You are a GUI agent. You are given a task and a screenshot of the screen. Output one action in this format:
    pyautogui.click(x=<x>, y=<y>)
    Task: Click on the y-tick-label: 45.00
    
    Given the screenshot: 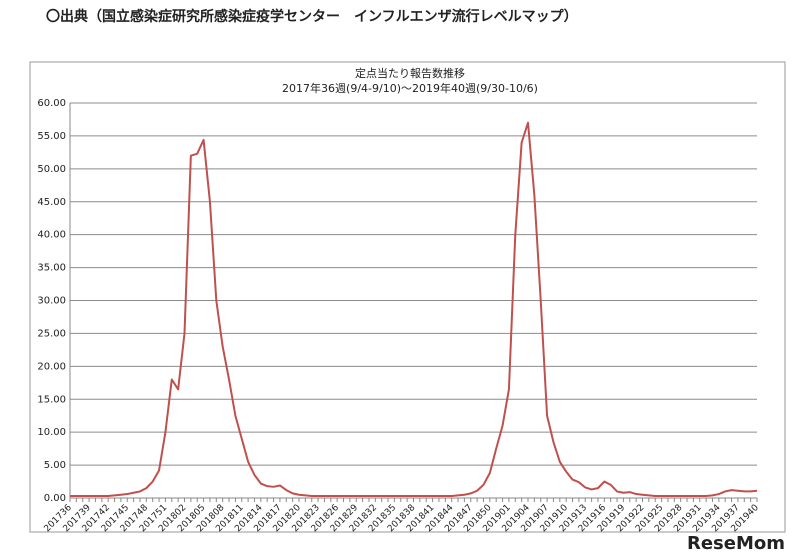 What is the action you would take?
    pyautogui.click(x=51, y=202)
    